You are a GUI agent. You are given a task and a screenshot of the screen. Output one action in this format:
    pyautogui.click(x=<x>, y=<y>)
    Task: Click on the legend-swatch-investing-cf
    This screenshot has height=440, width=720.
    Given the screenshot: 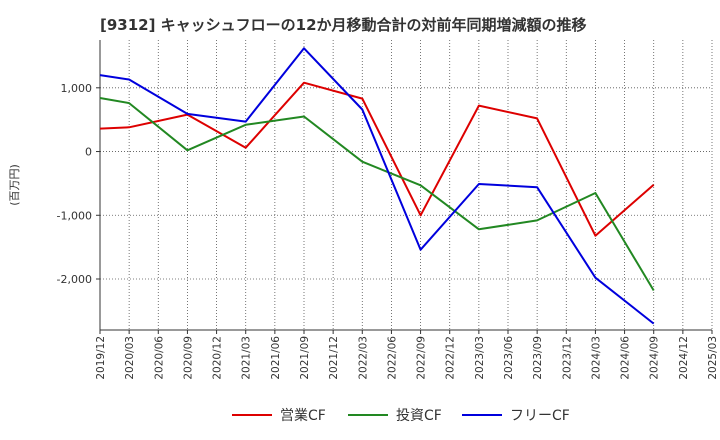 What is the action you would take?
    pyautogui.click(x=368, y=415)
    